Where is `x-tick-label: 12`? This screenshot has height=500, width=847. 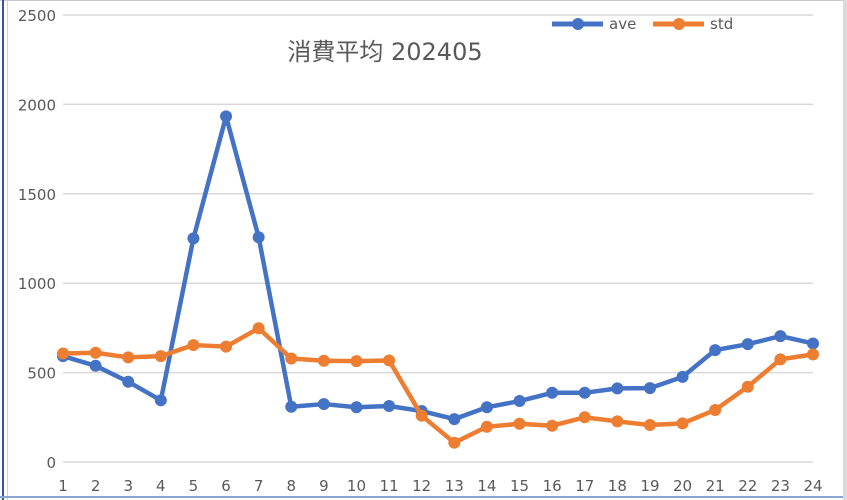 x-tick-label: 12 is located at coordinates (421, 486).